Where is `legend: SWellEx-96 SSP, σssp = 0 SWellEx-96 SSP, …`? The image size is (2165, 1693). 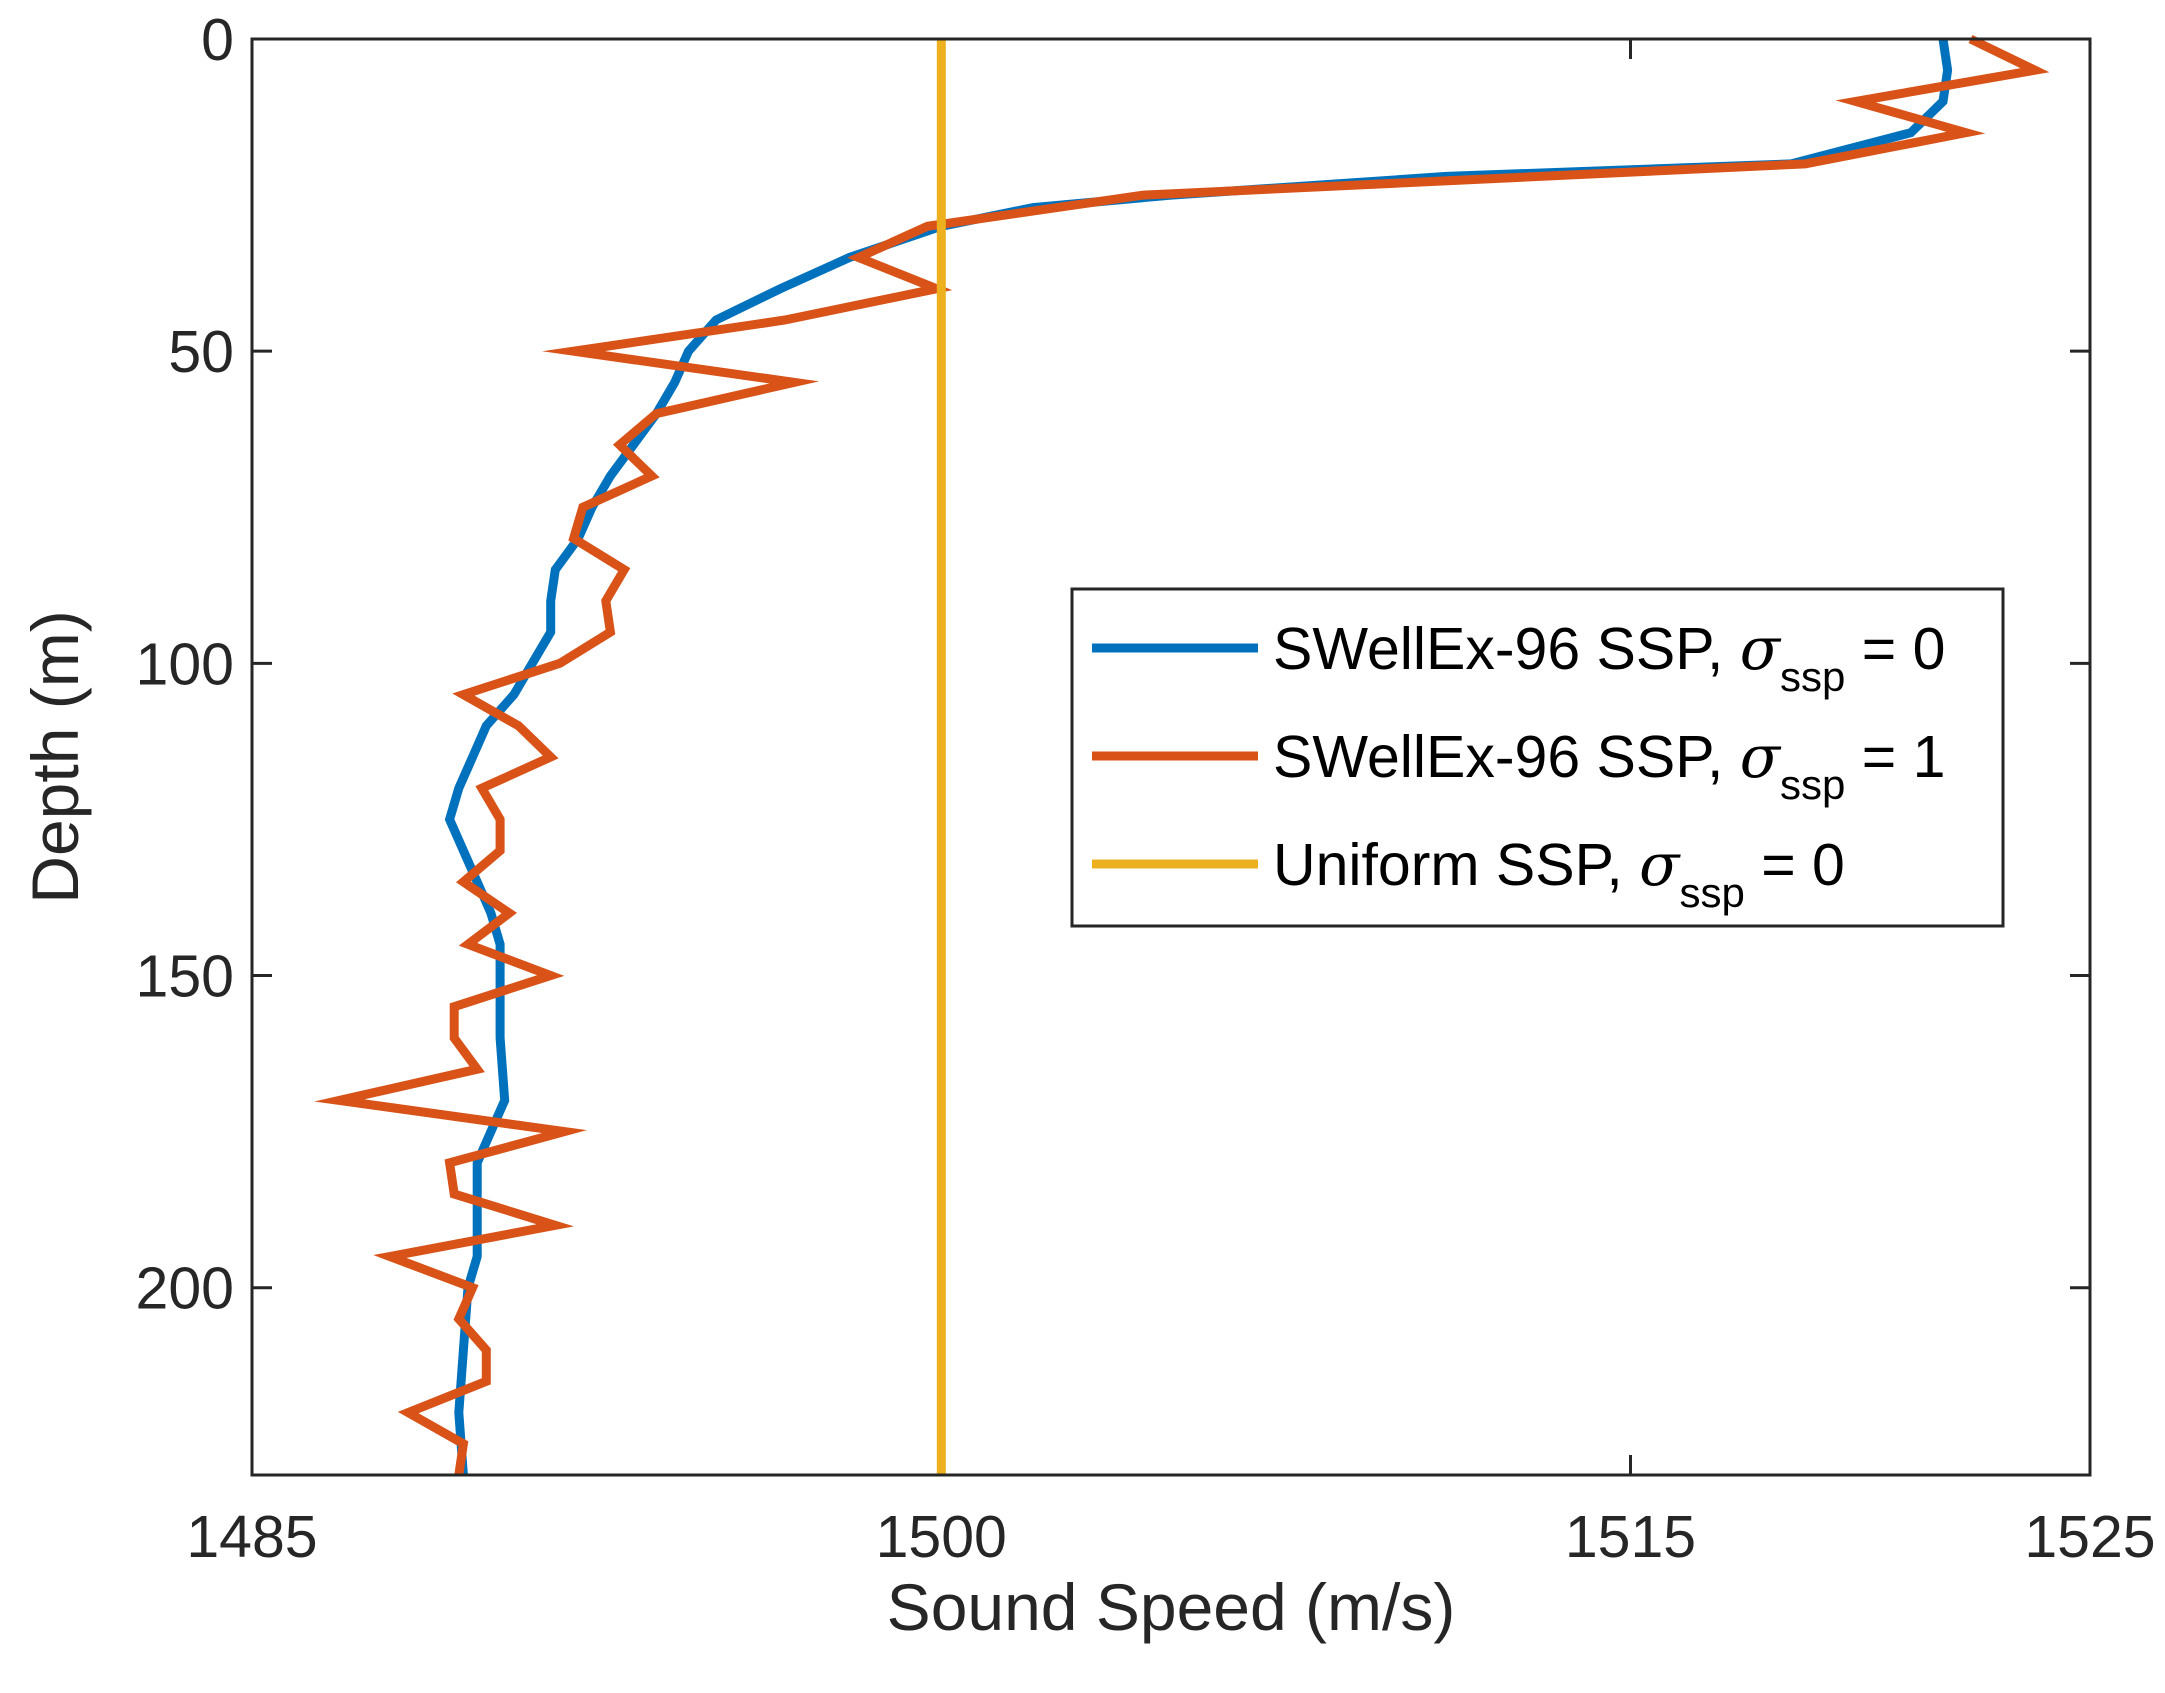
legend: SWellEx-96 SSP, σssp = 0 SWellEx-96 SSP, … is located at coordinates (1537, 757).